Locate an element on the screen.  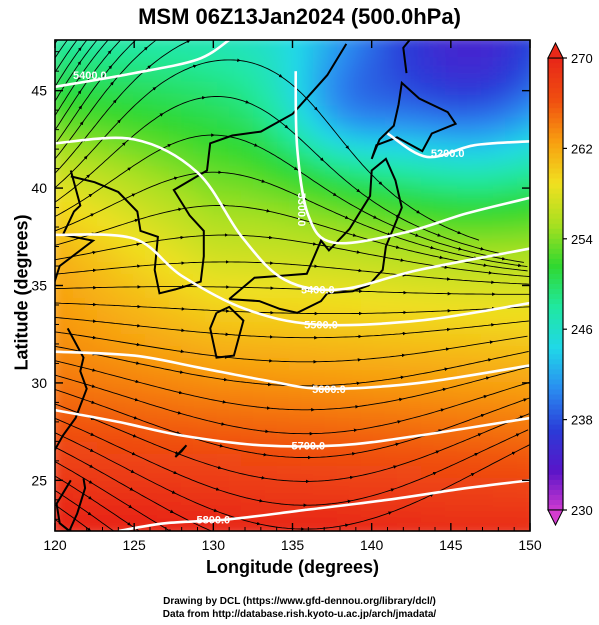
height-contour-5600.0 is located at coordinates (292, 370).